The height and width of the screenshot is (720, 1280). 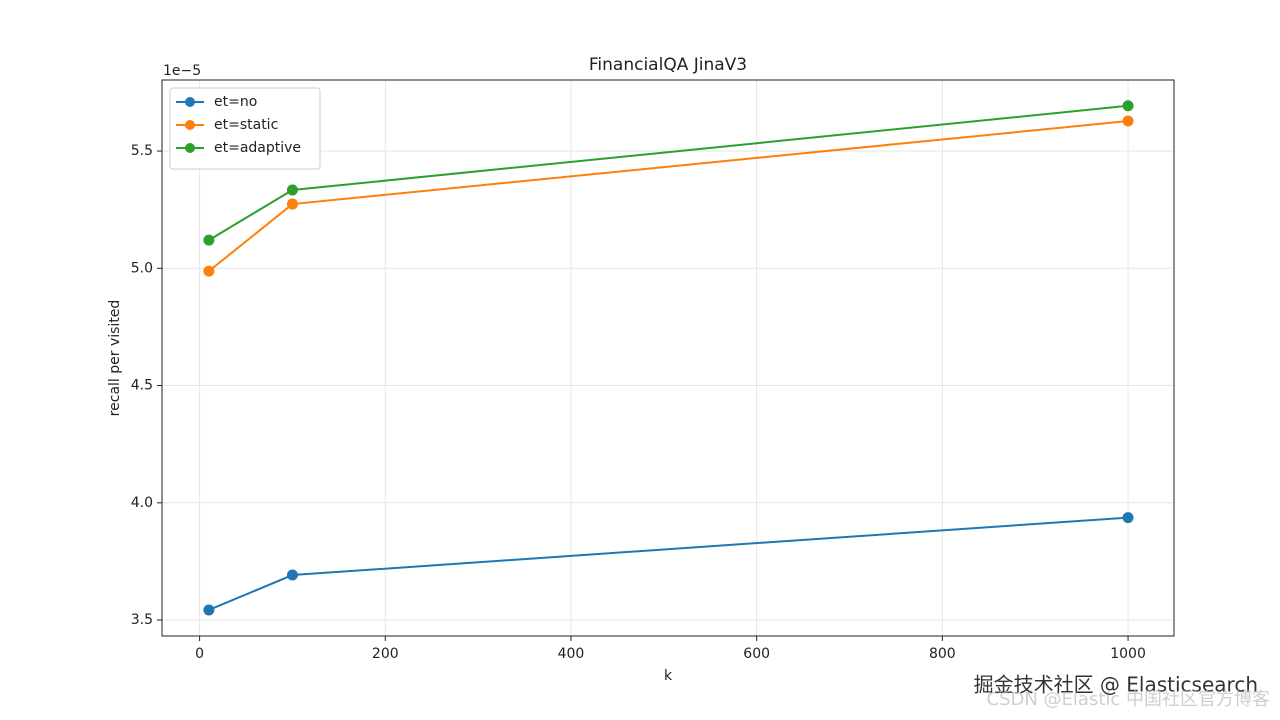 What do you see at coordinates (385, 654) in the screenshot?
I see `x-tick-label: 200` at bounding box center [385, 654].